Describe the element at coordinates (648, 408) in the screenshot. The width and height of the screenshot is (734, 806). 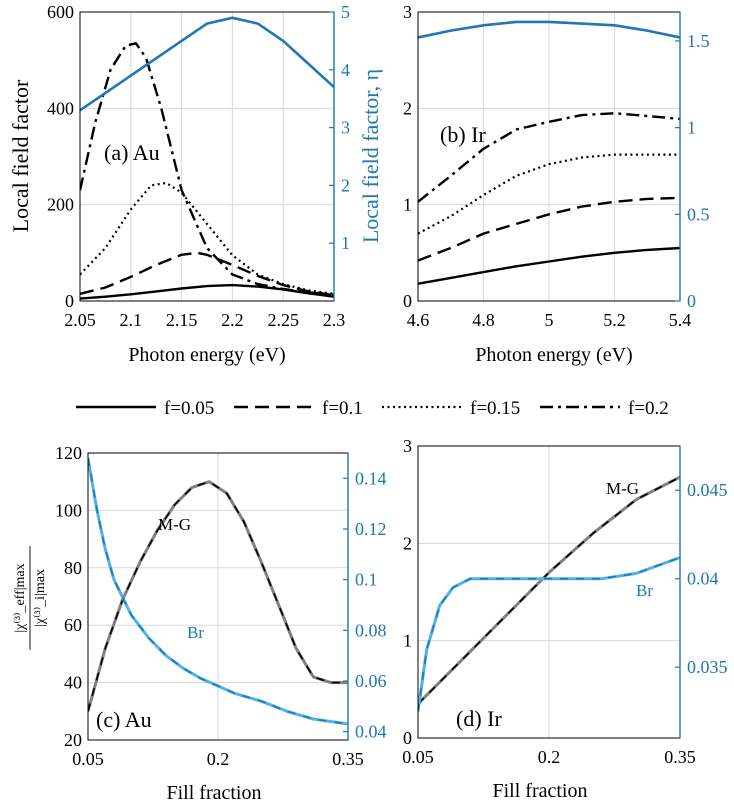
I see `legend-label: f=0.2` at that location.